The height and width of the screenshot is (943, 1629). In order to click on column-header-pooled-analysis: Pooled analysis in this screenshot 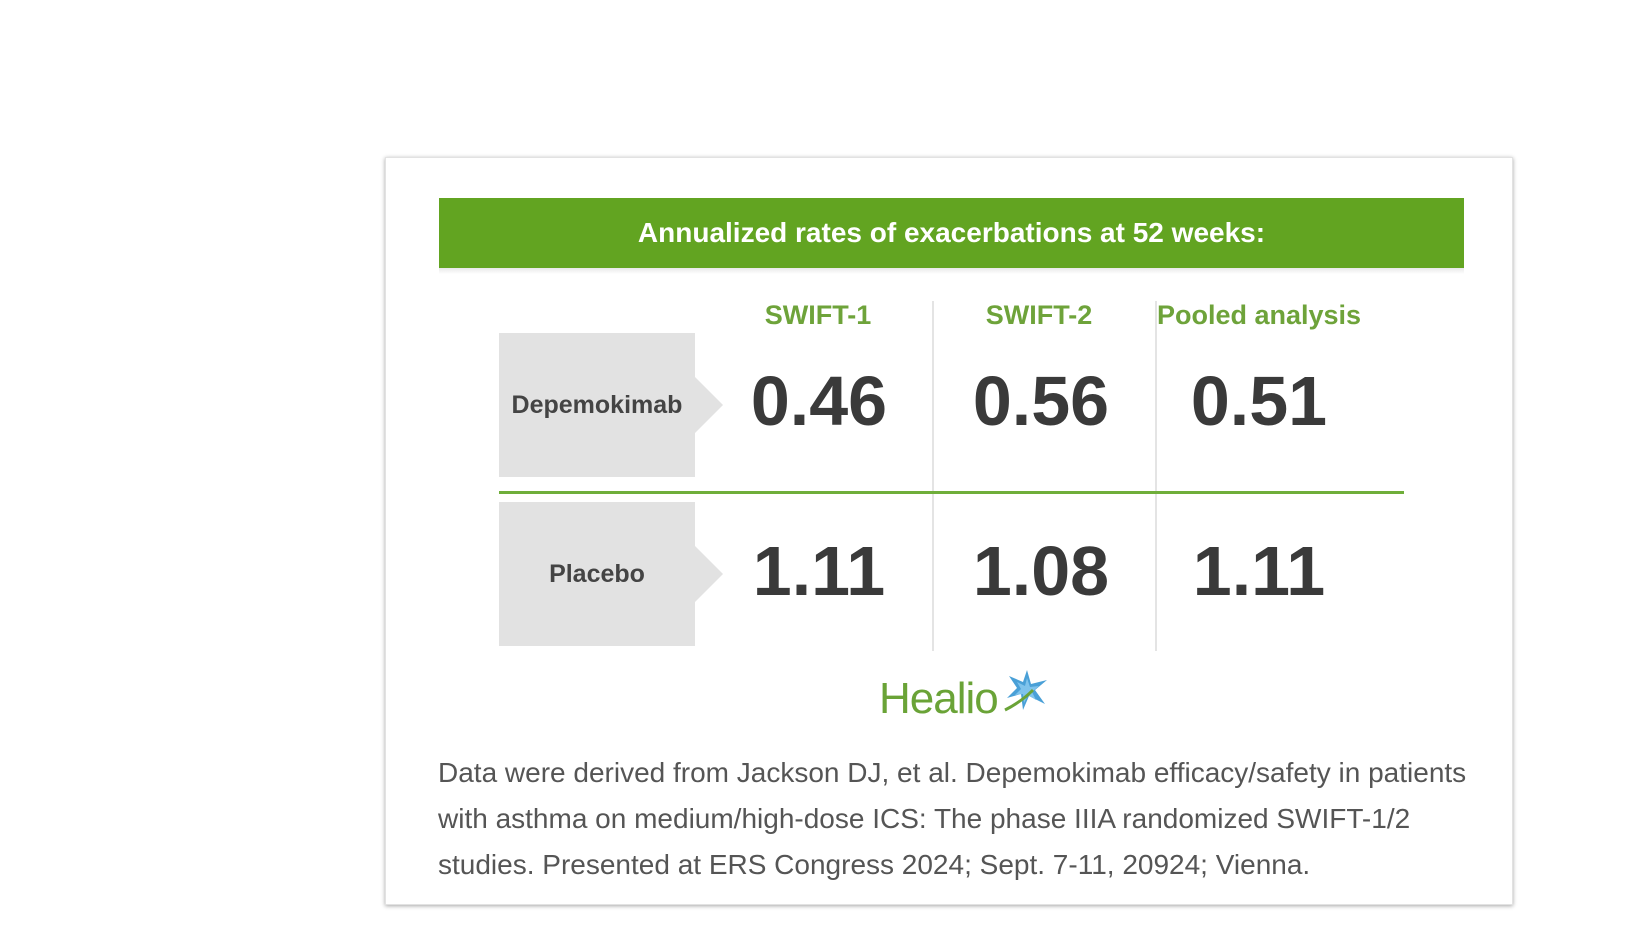, I will do `click(1259, 315)`.